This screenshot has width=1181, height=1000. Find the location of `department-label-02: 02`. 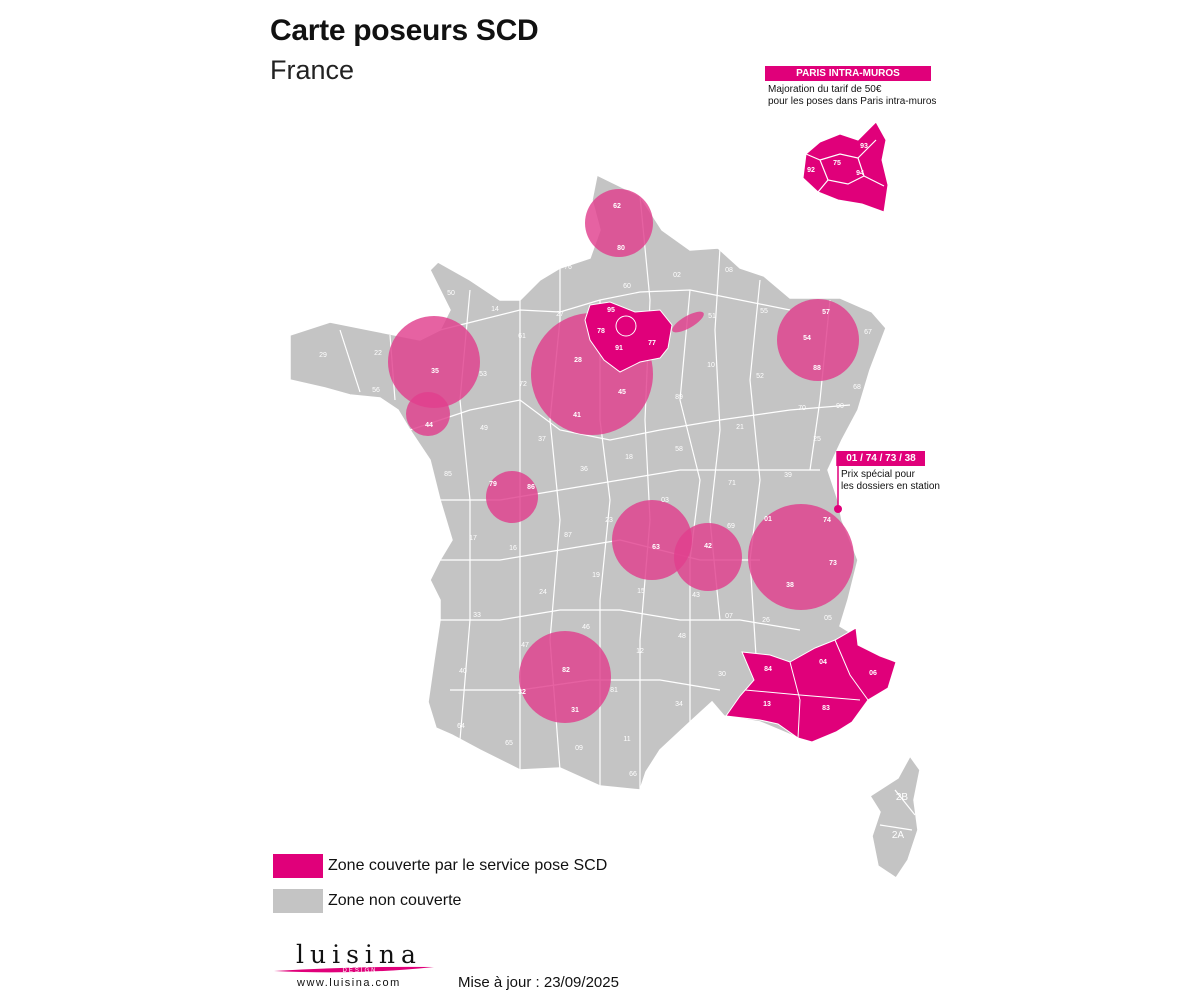

department-label-02: 02 is located at coordinates (677, 275).